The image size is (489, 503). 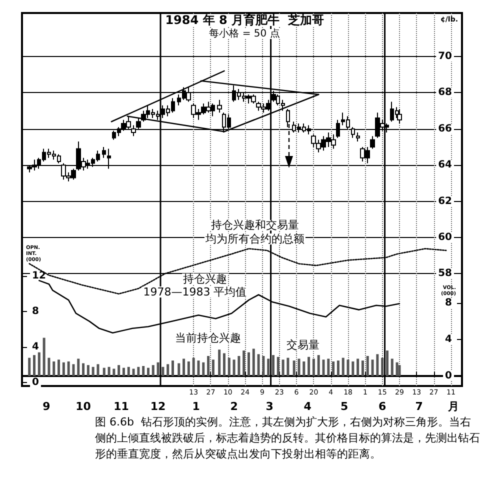 I want to click on y2-tick-label: 8, so click(x=35, y=312).